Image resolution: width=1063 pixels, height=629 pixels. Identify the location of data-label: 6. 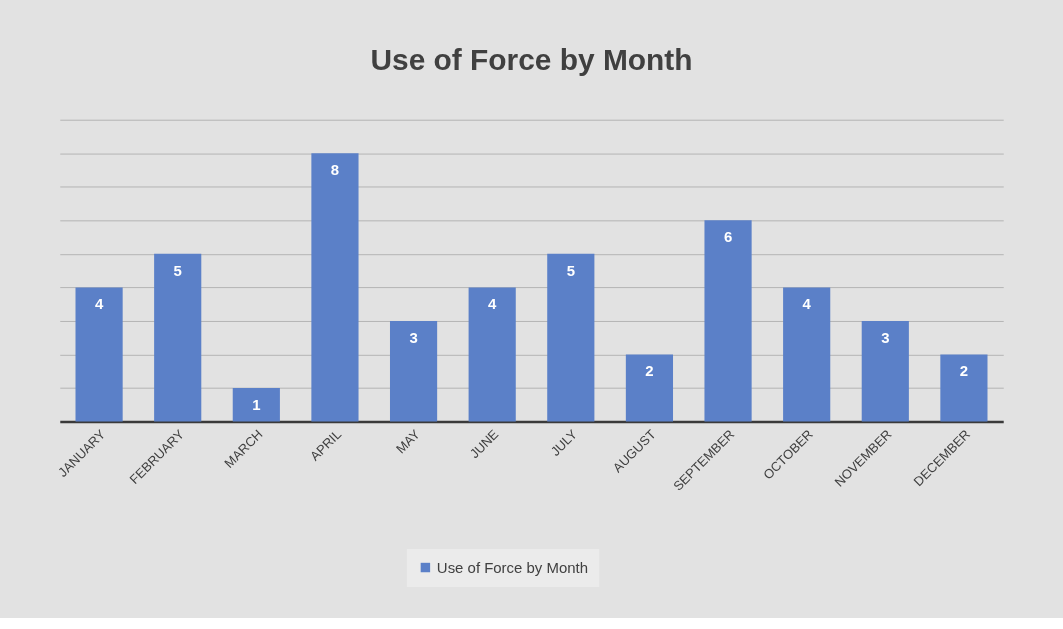
(728, 237).